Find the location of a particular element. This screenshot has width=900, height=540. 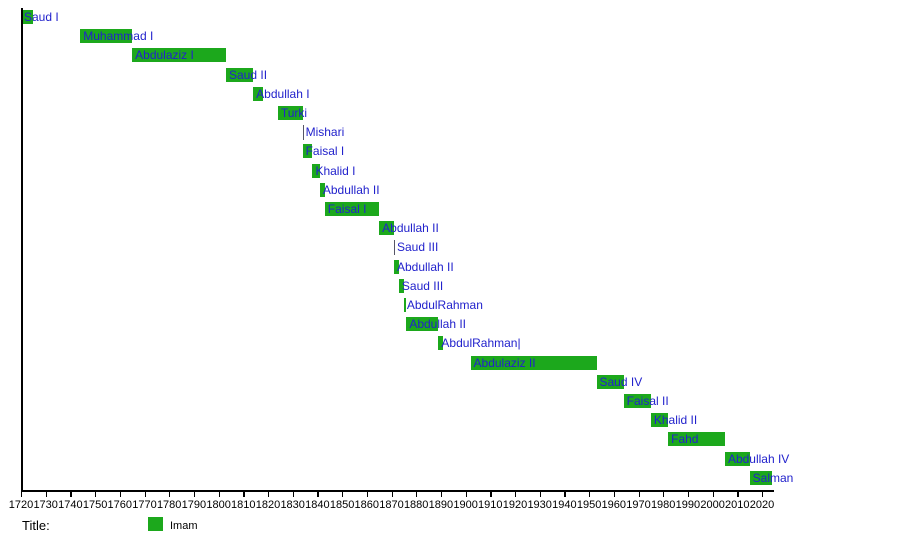

x-axis-tick-label: 1760 is located at coordinates (120, 505).